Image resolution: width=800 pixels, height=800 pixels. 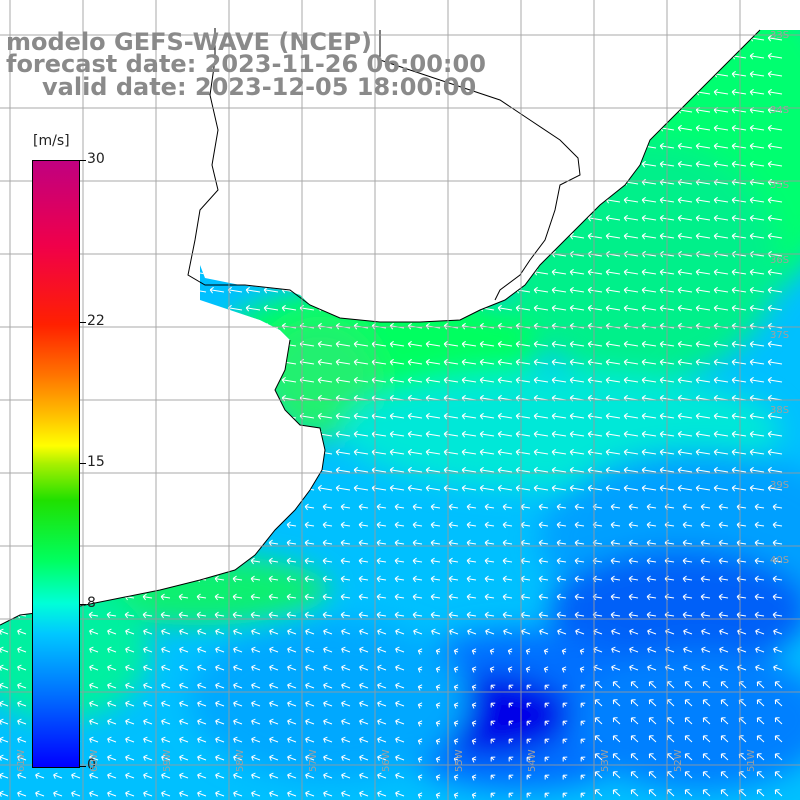 I want to click on longitude-label: 55W, so click(x=459, y=760).